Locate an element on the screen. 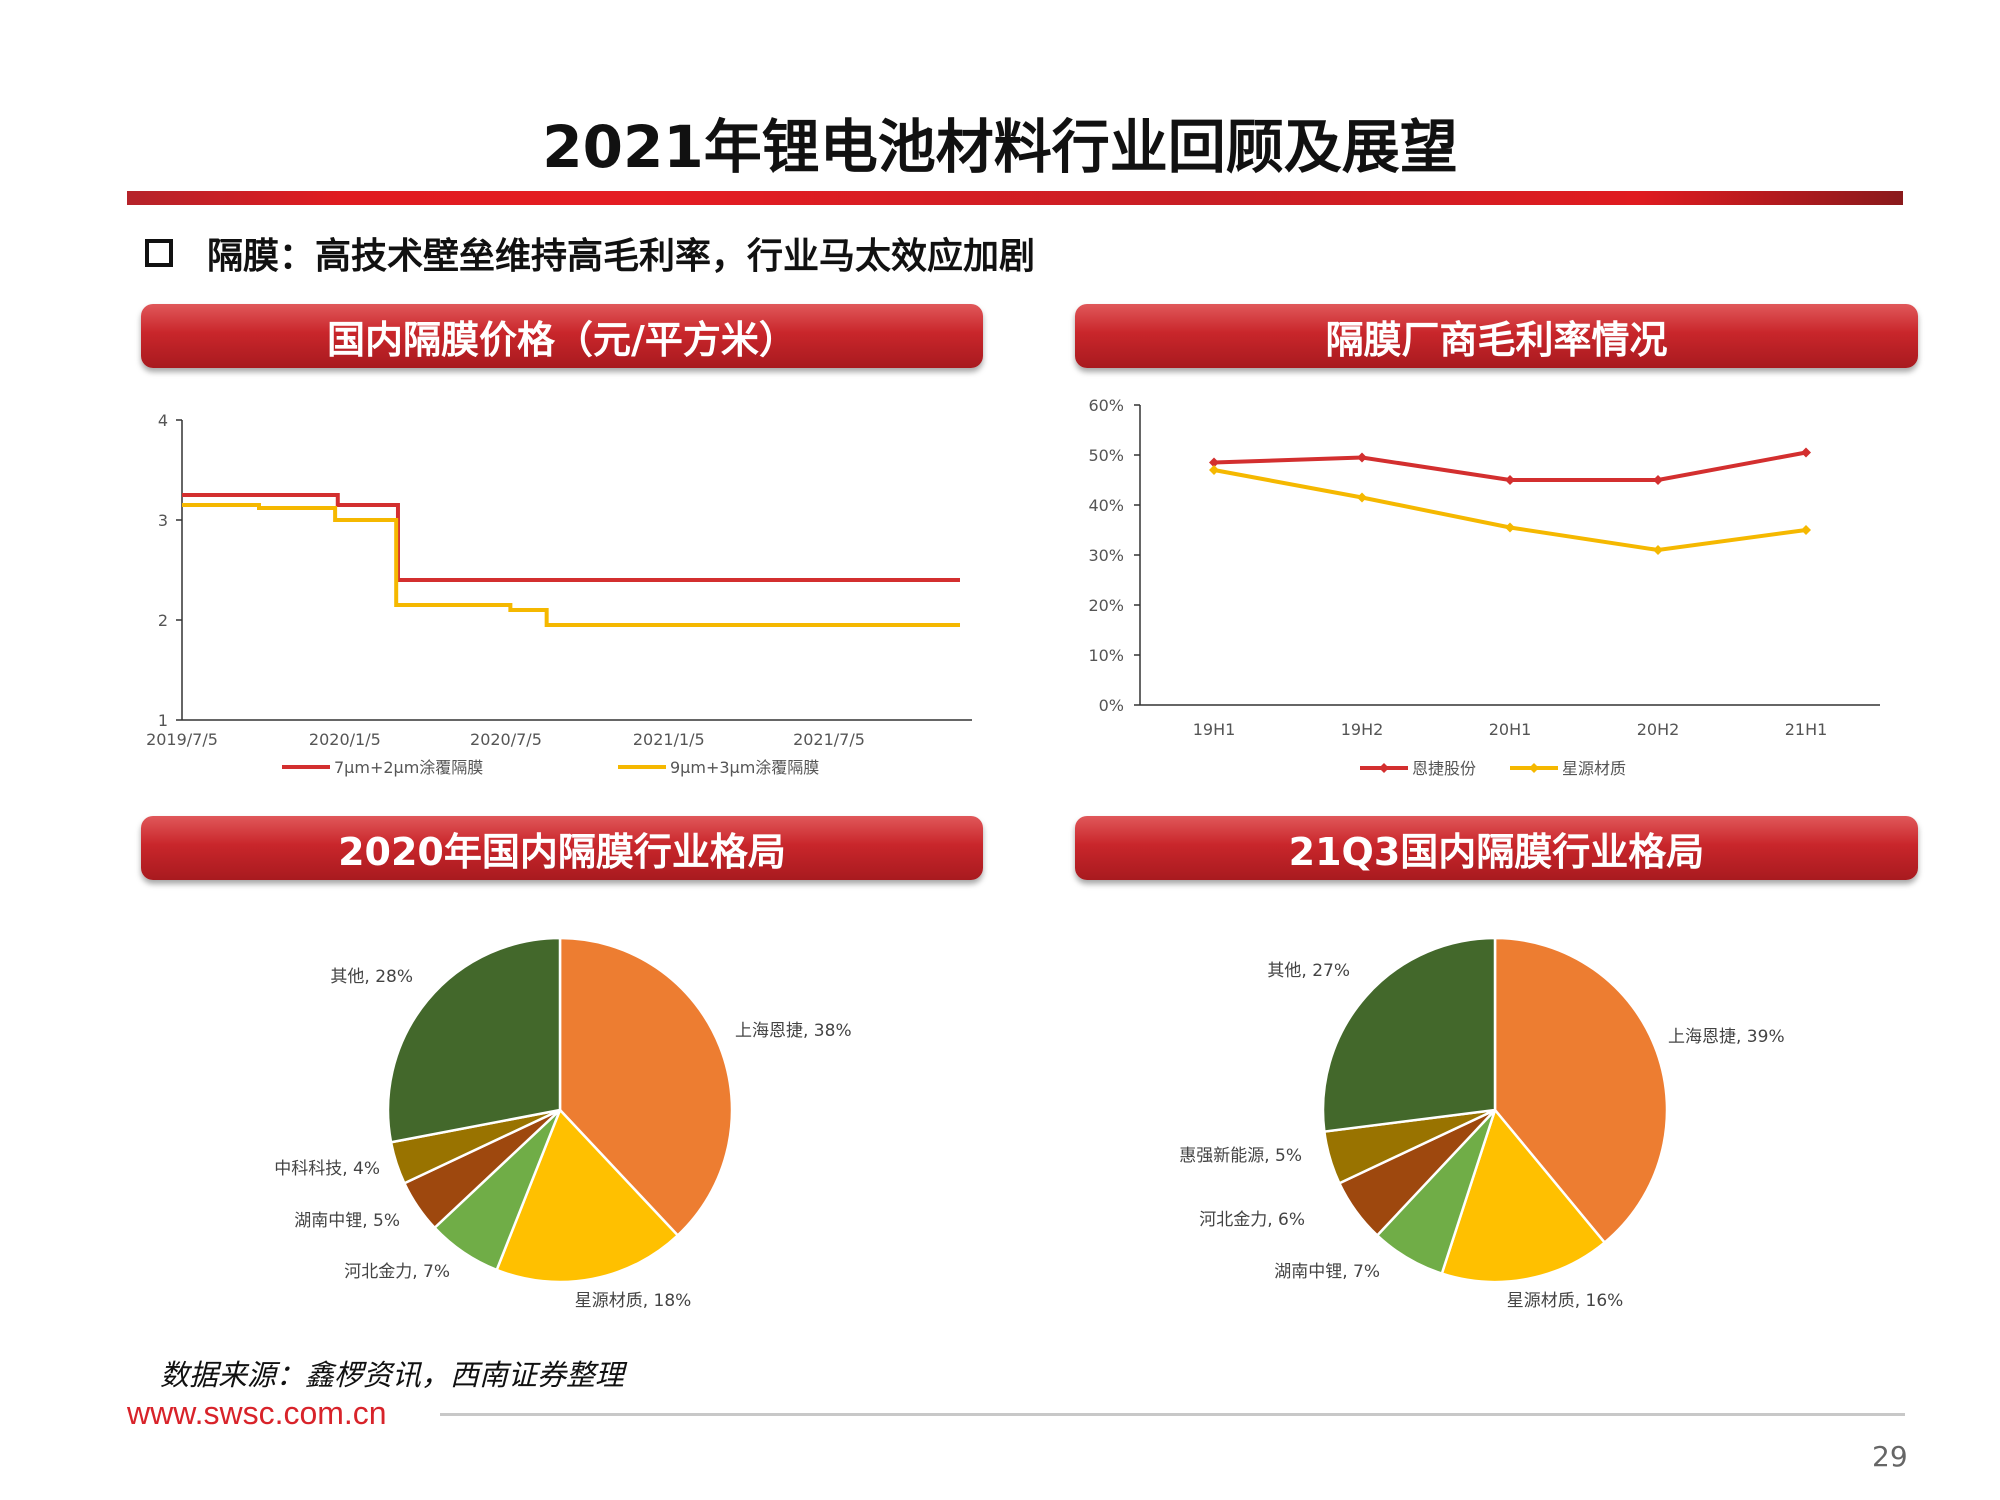 The image size is (2000, 1500). y-tick-label: 50% is located at coordinates (1106, 455).